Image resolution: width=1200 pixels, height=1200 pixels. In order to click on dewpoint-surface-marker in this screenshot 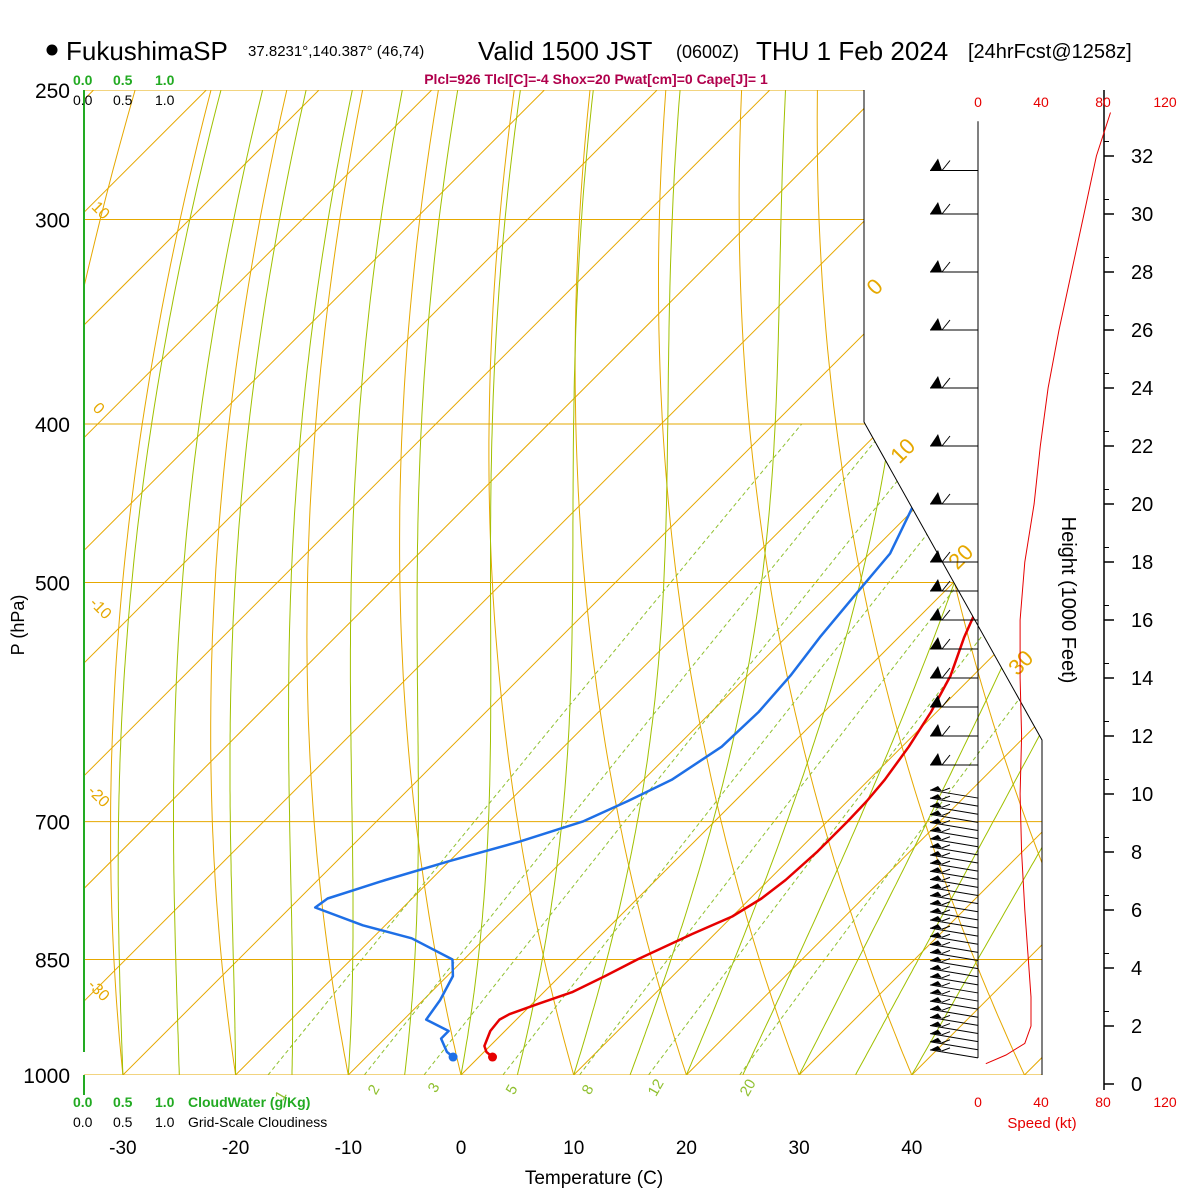, I will do `click(453, 1057)`.